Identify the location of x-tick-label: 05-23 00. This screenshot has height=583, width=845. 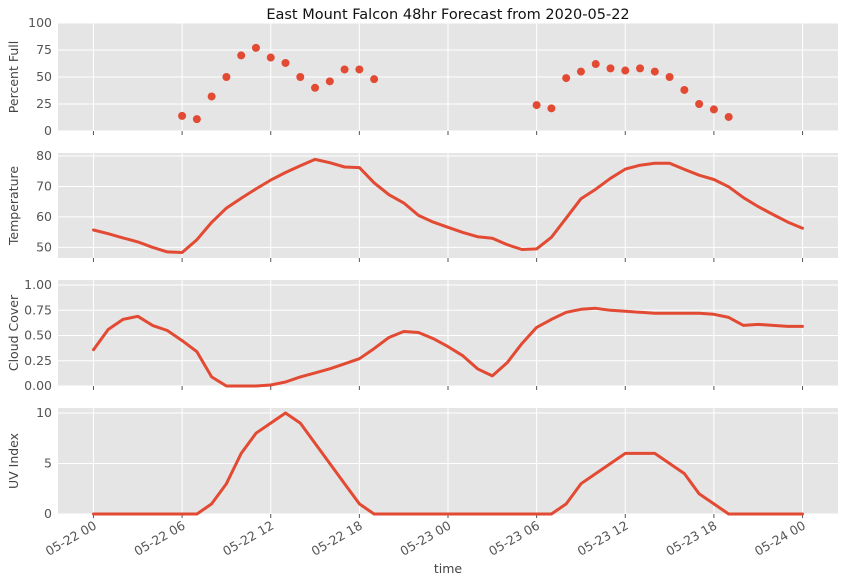
(425, 538).